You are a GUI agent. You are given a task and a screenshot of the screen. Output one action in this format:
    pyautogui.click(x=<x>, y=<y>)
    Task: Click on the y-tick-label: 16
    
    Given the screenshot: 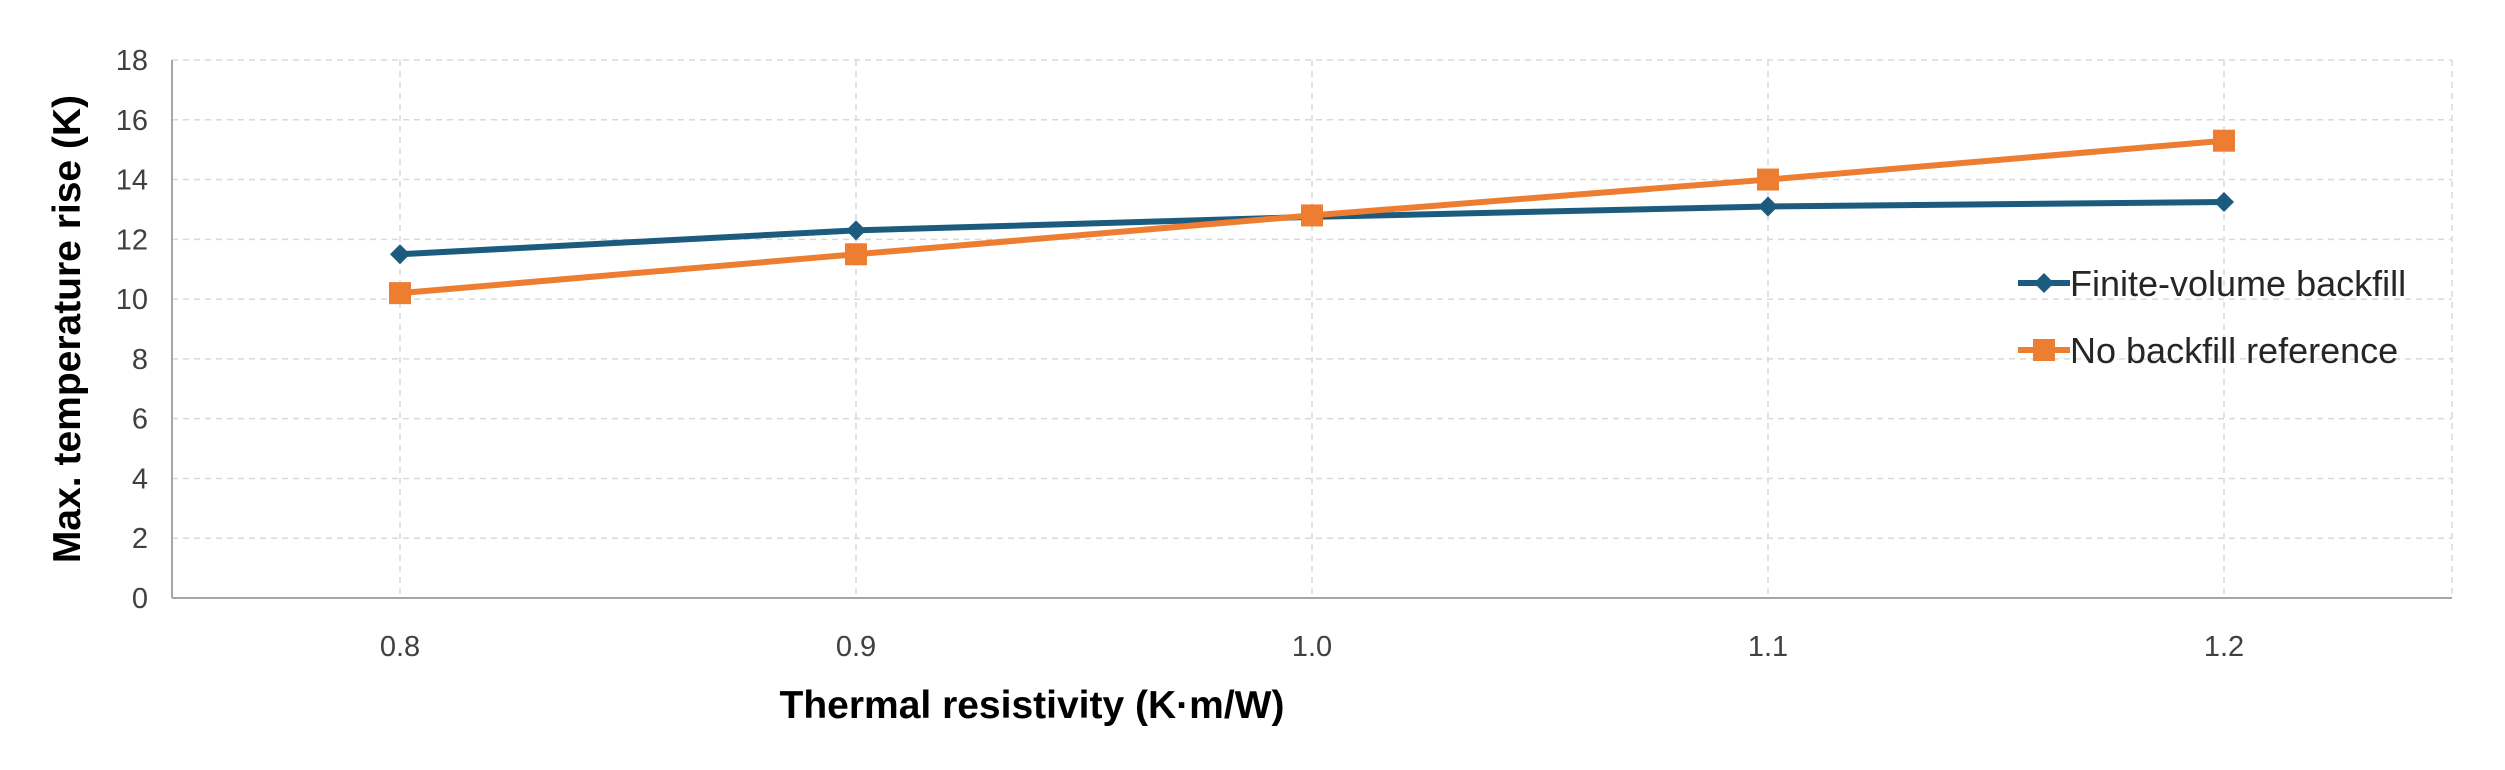 What is the action you would take?
    pyautogui.click(x=132, y=121)
    